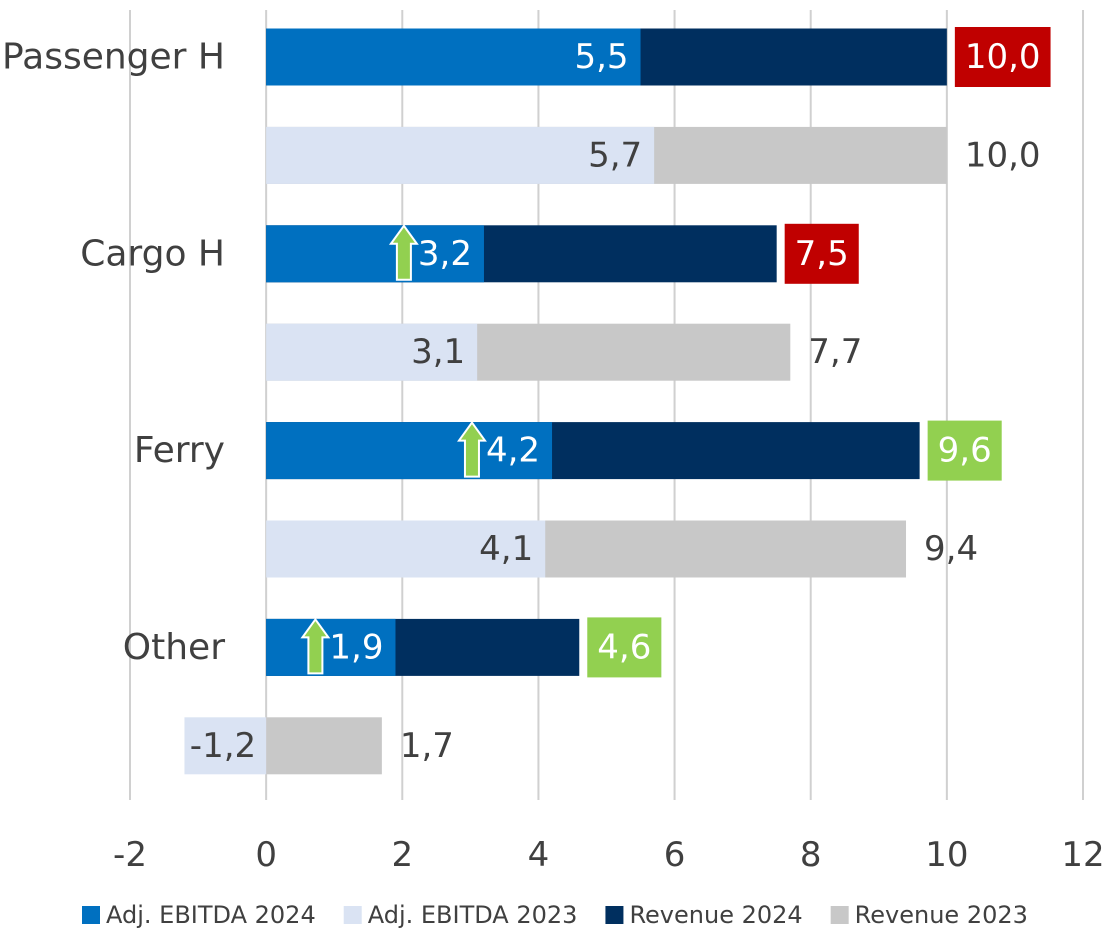 The height and width of the screenshot is (936, 1106). What do you see at coordinates (130, 855) in the screenshot?
I see `x-tick-label: -2` at bounding box center [130, 855].